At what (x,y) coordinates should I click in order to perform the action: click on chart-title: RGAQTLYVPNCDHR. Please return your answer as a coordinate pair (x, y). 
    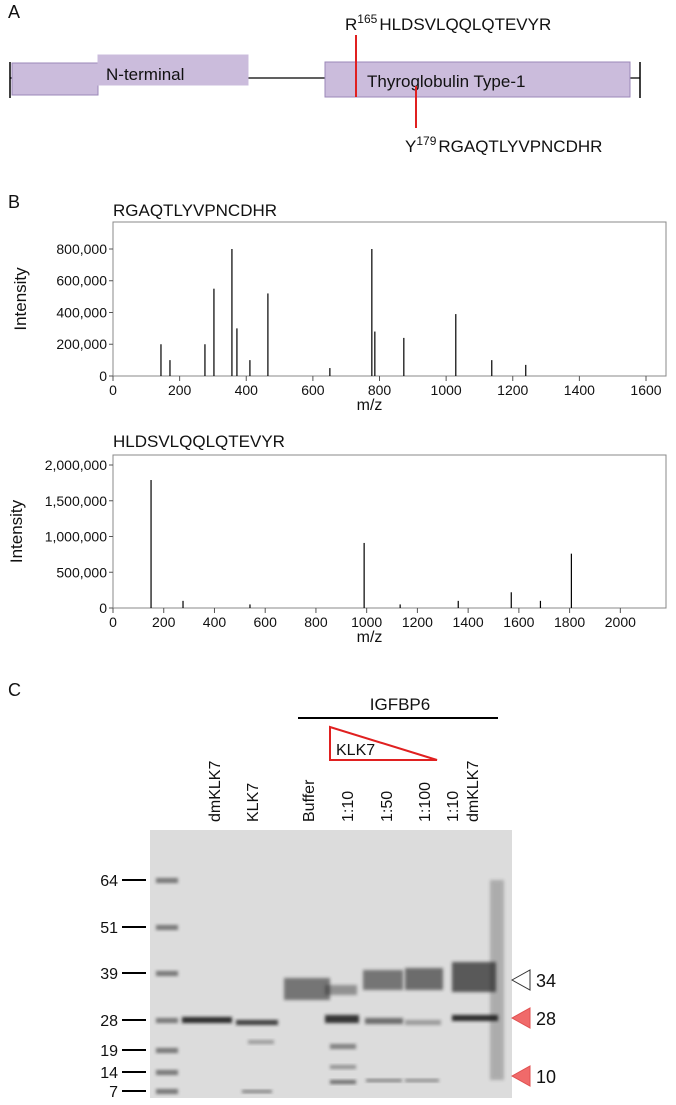
    Looking at the image, I should click on (195, 210).